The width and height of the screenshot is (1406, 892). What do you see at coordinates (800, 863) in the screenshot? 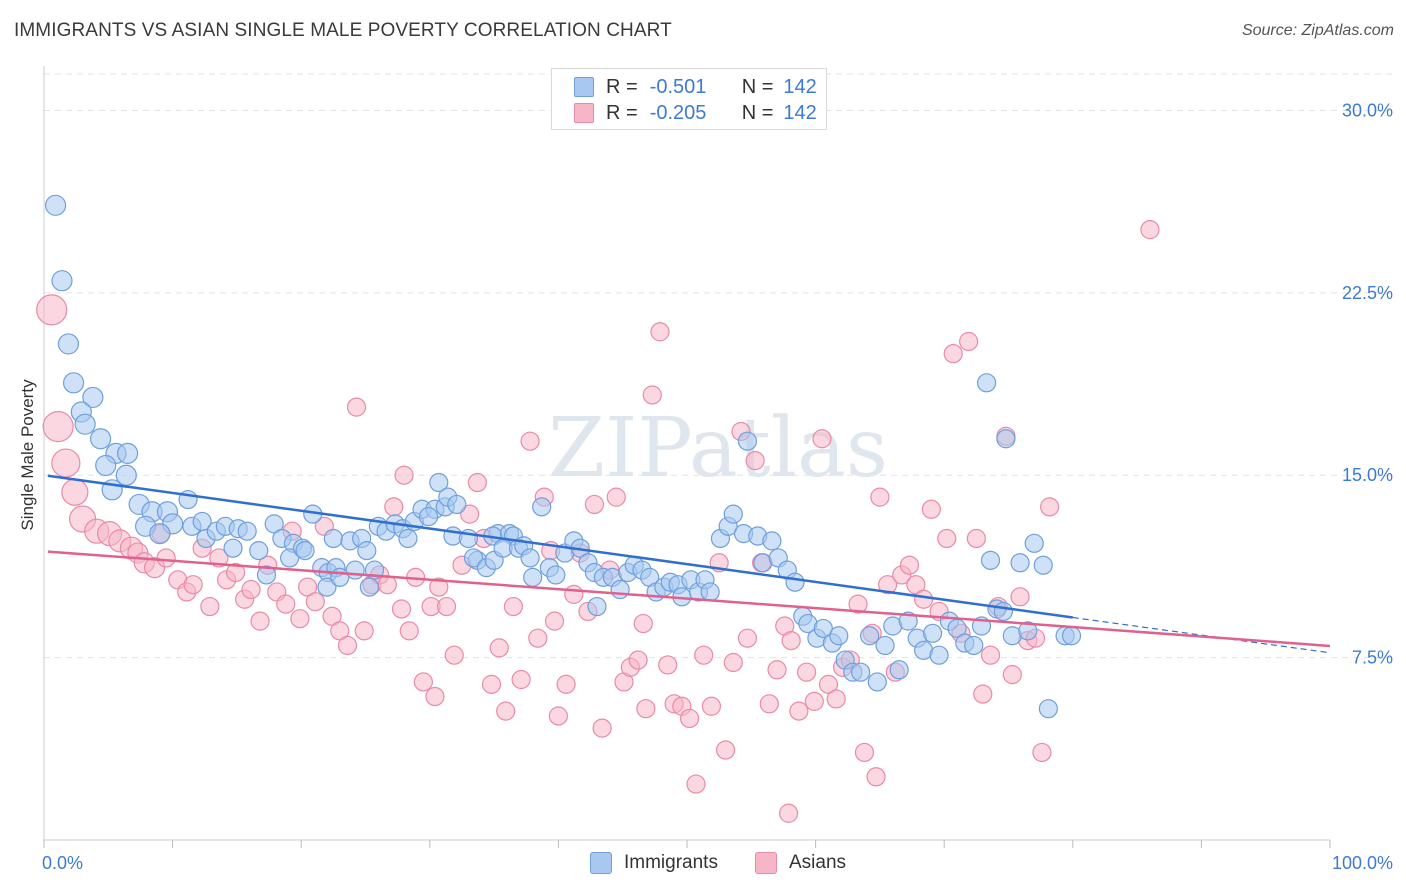
I see `legend-item-asians: Asians` at bounding box center [800, 863].